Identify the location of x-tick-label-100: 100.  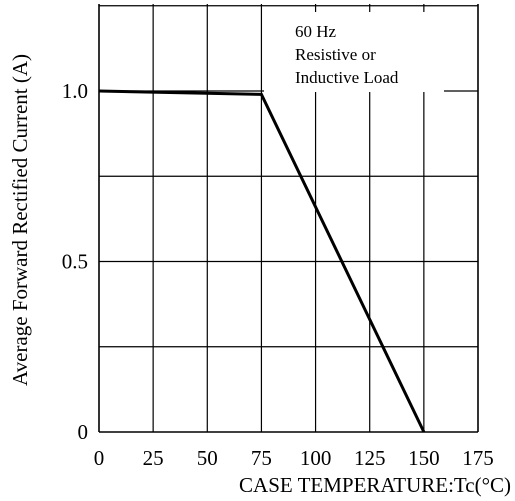
(316, 458).